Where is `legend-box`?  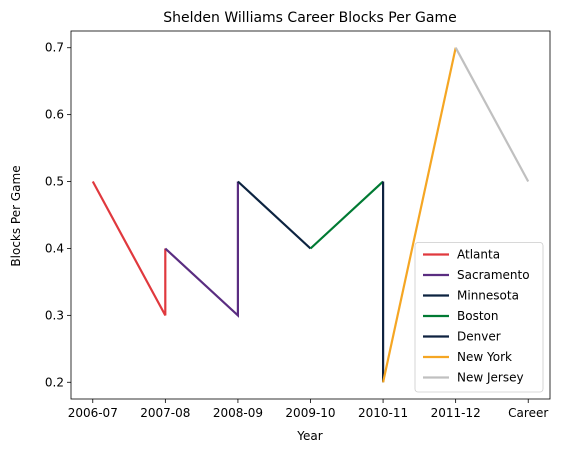 legend-box is located at coordinates (479, 317).